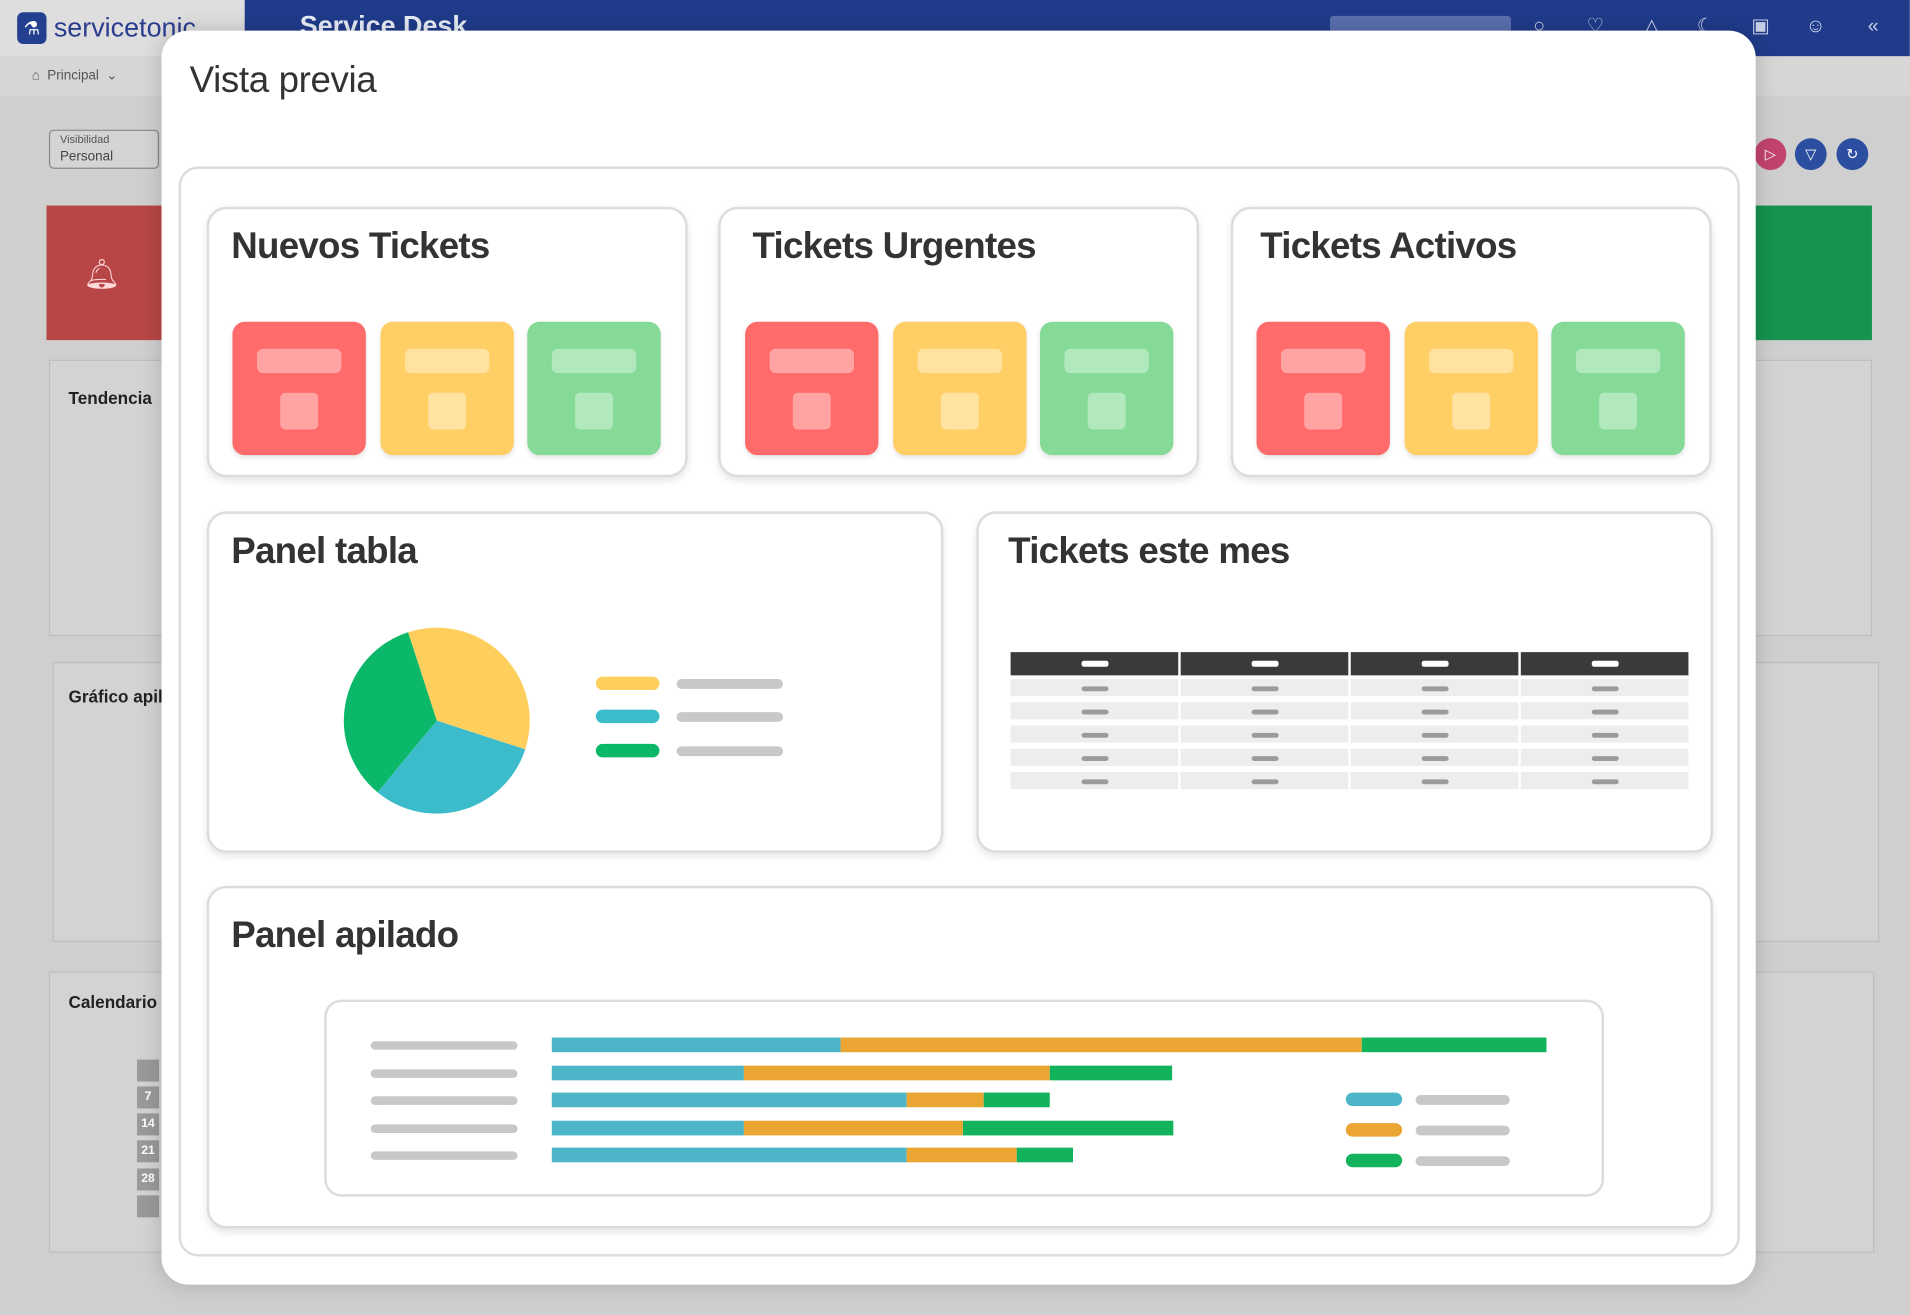  I want to click on pie-chart, so click(436, 720).